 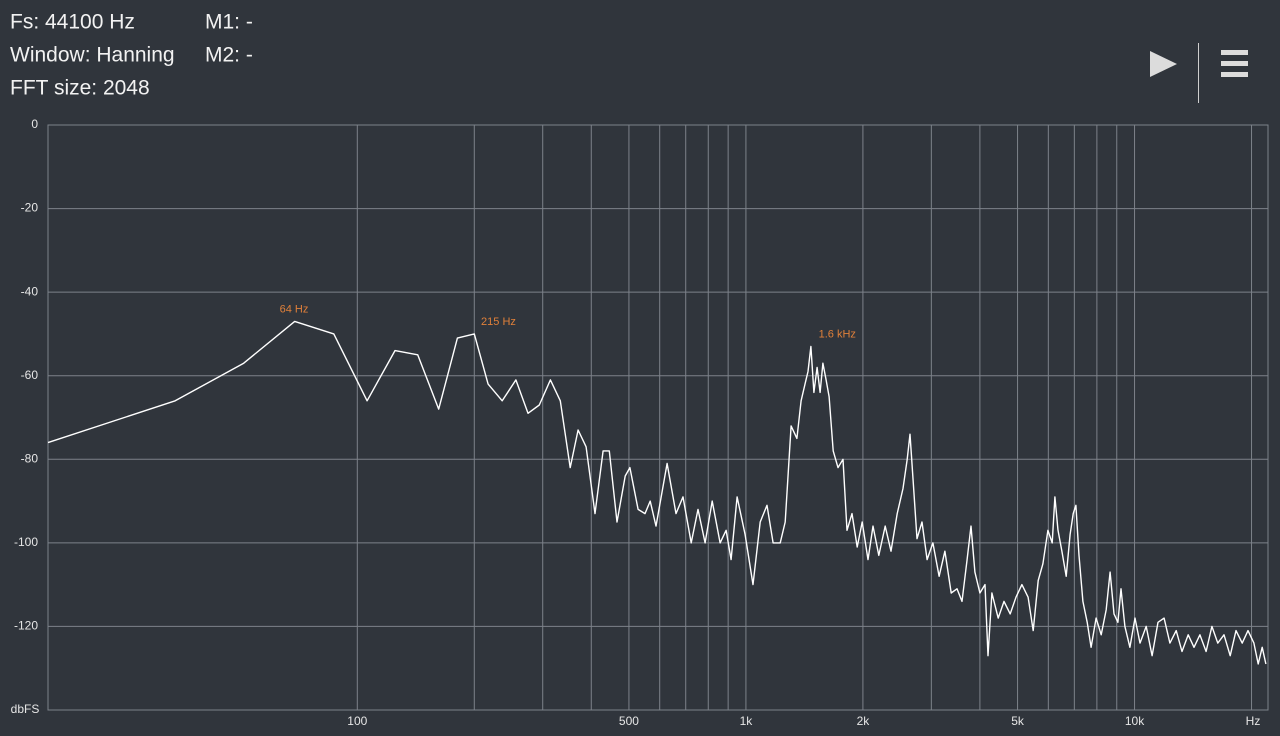 What do you see at coordinates (498, 322) in the screenshot?
I see `peak-label: 215 Hz` at bounding box center [498, 322].